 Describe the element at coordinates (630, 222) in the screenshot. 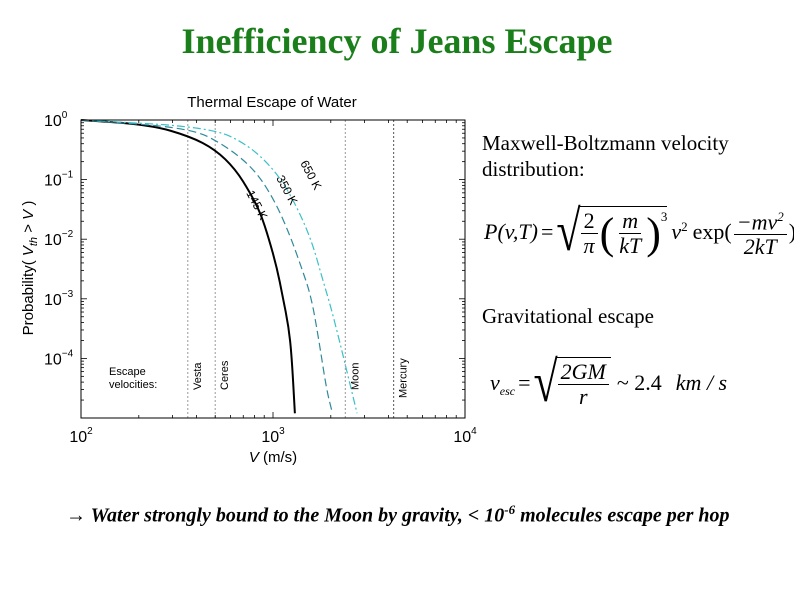

I see `frac-num: m` at that location.